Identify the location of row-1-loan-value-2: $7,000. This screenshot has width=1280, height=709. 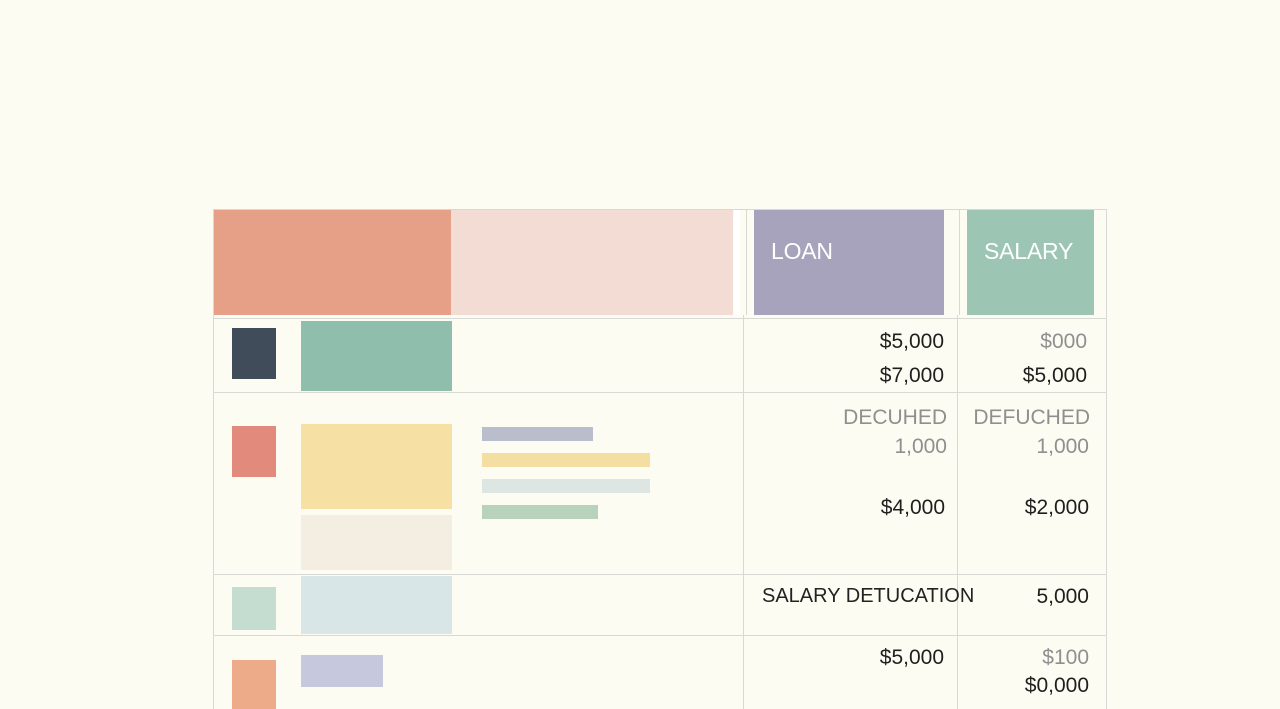
(911, 375).